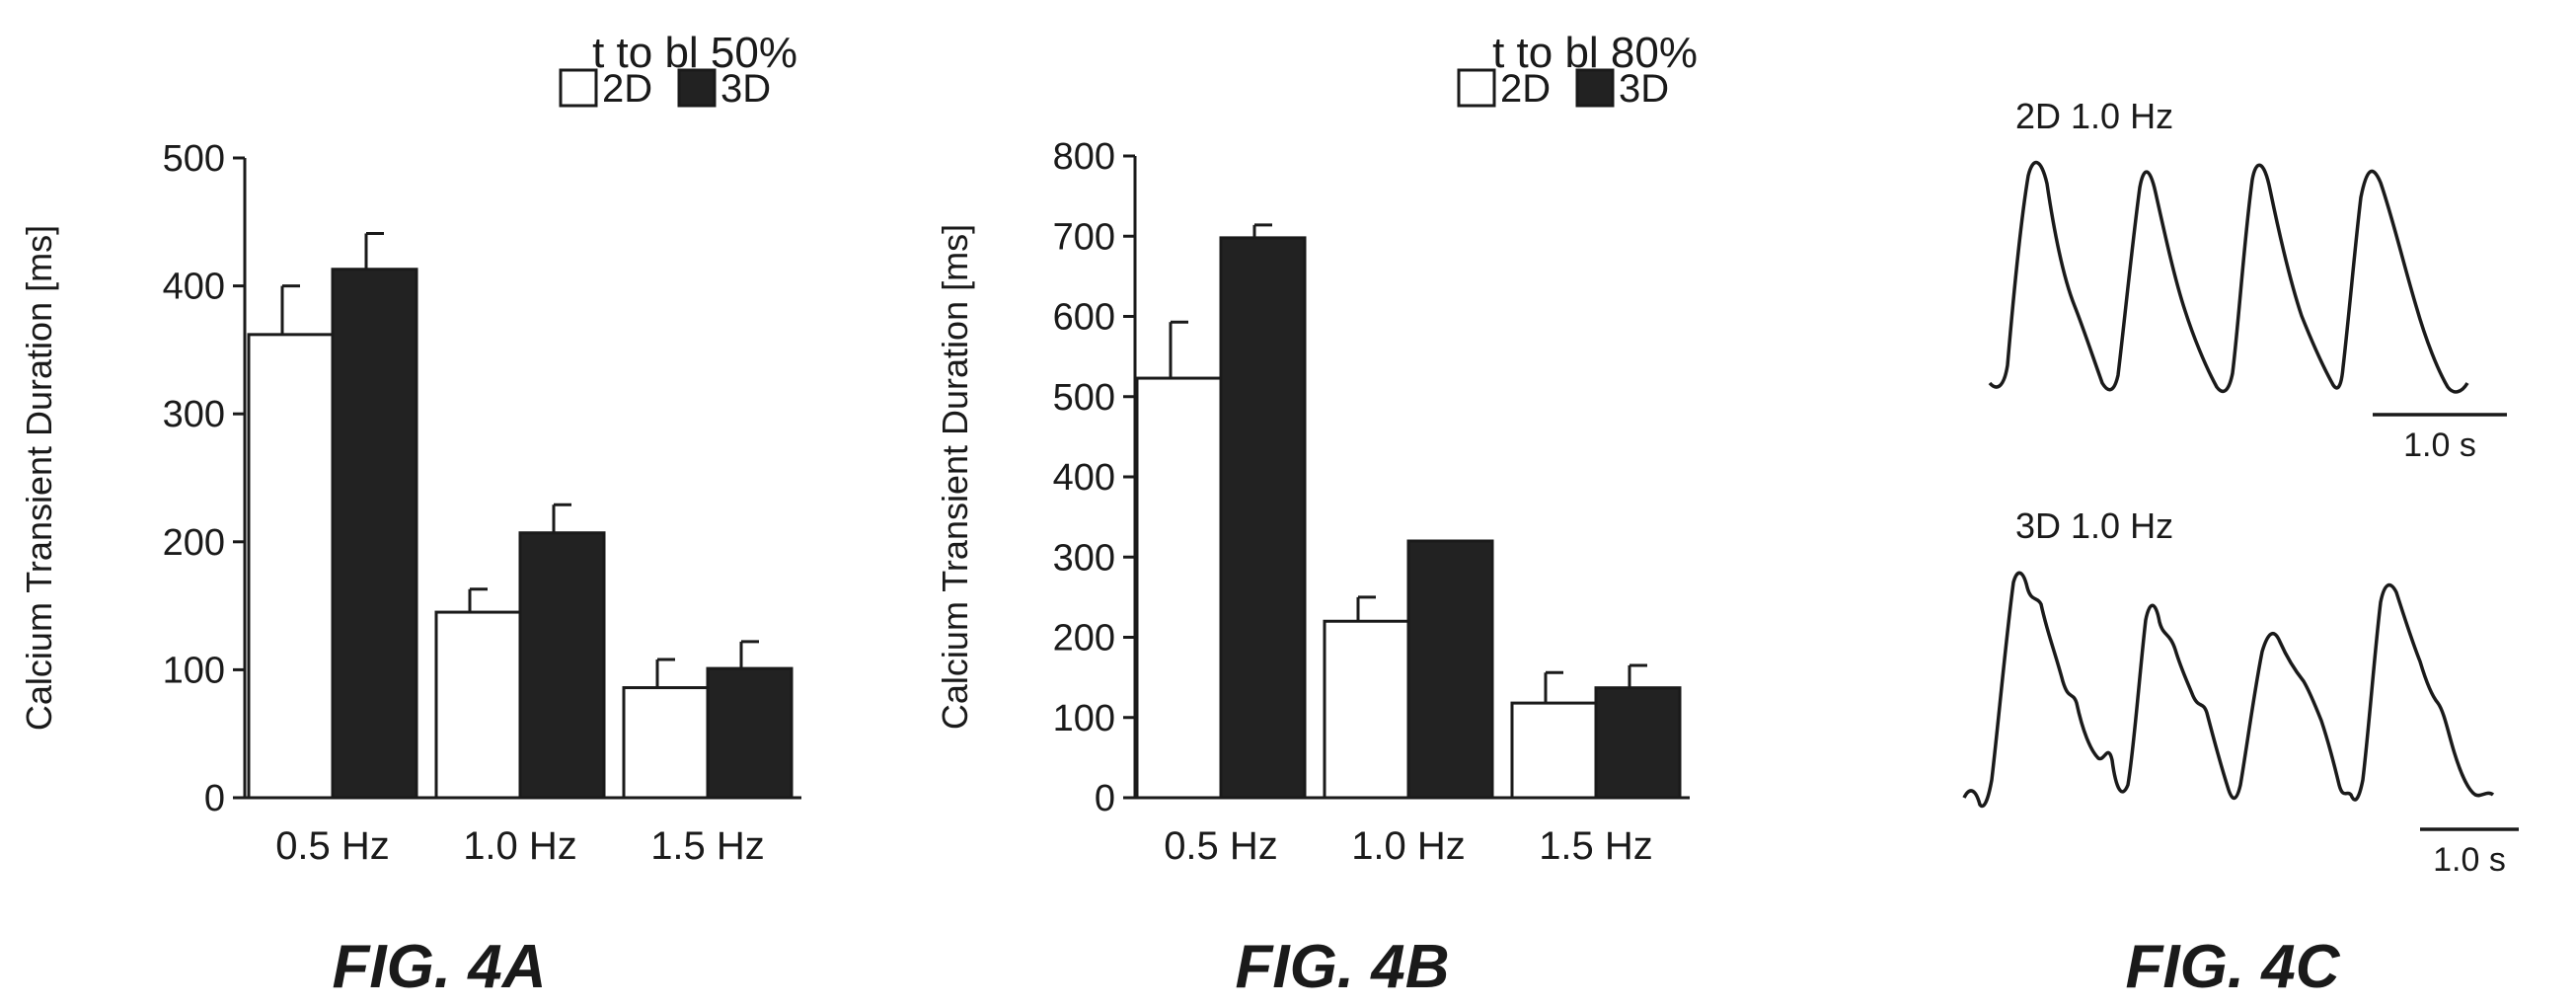 The width and height of the screenshot is (2576, 1008). What do you see at coordinates (439, 967) in the screenshot?
I see `figure-caption: FIG. 4A` at bounding box center [439, 967].